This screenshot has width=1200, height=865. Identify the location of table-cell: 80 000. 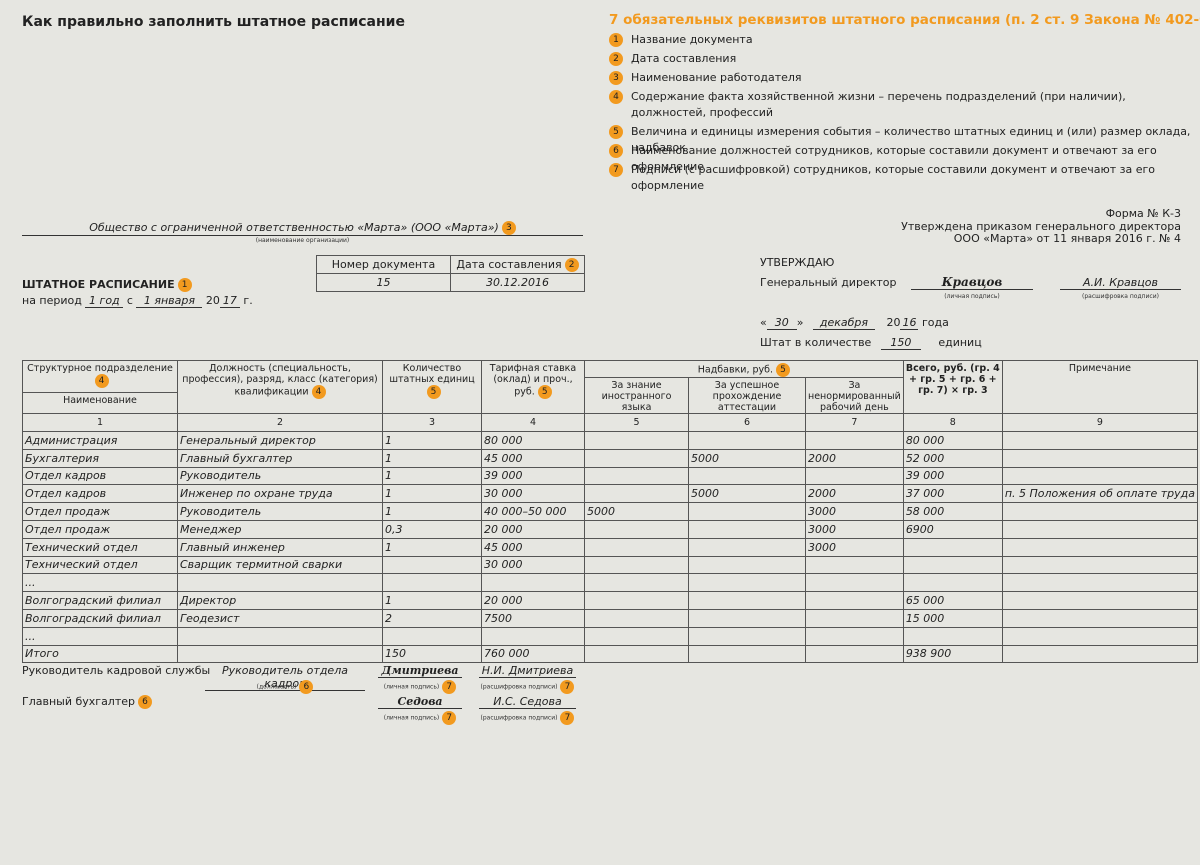
(533, 440).